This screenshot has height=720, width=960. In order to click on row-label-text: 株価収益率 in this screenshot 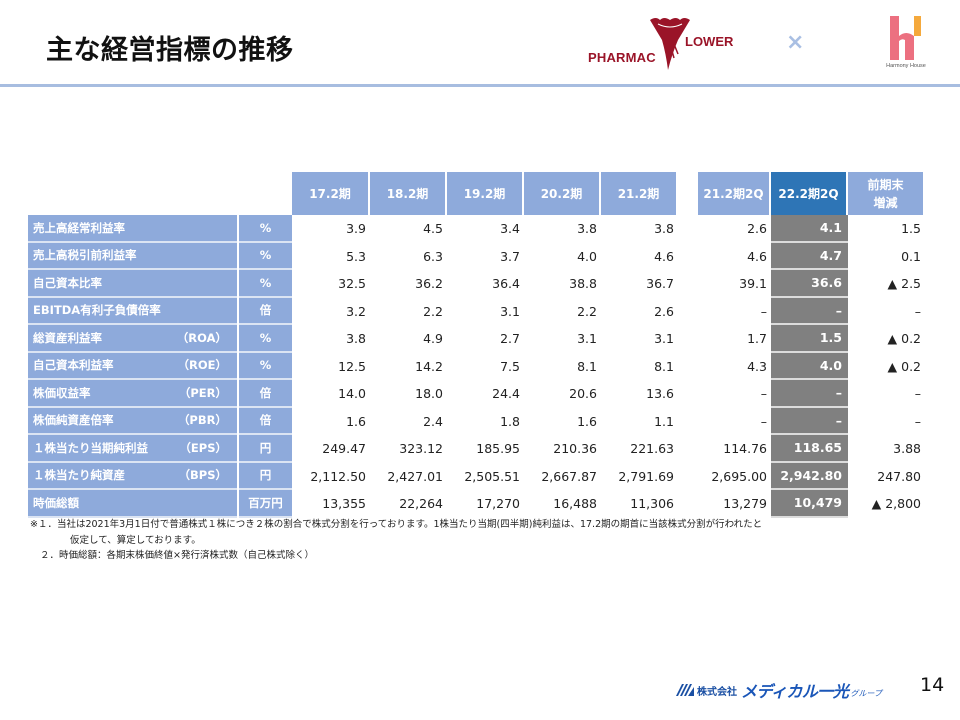, I will do `click(62, 392)`.